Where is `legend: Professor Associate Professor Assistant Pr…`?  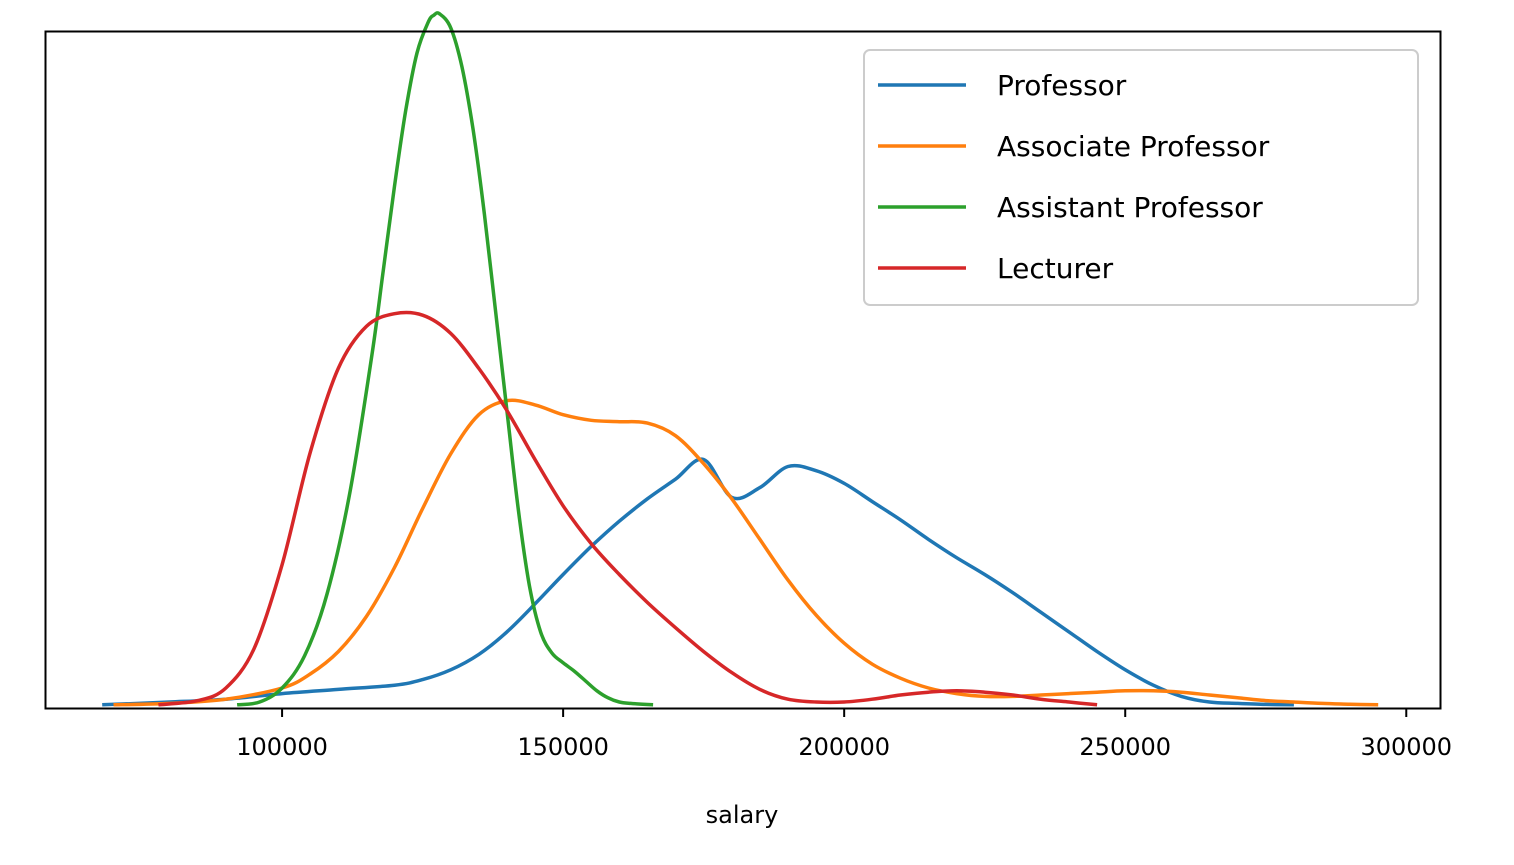 legend: Professor Associate Professor Assistant Pr… is located at coordinates (1141, 177).